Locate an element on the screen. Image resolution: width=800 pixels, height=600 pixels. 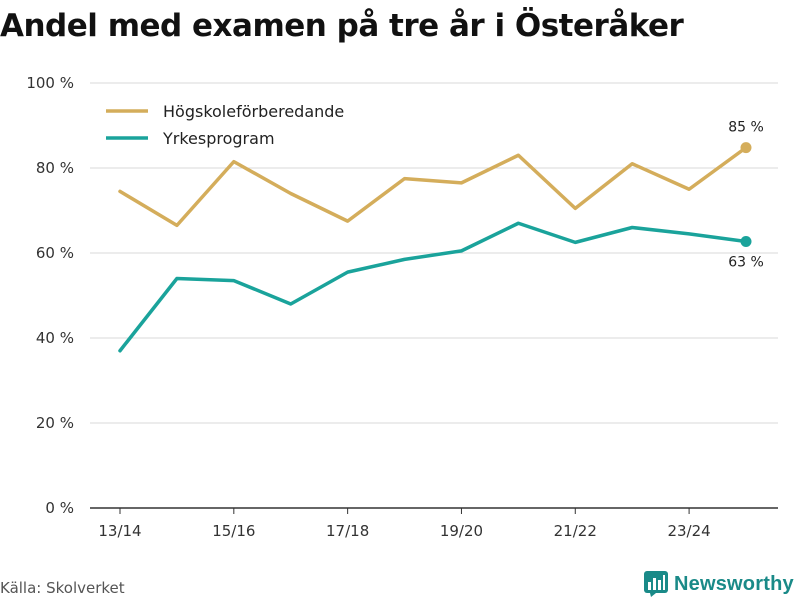
y-tick-label: 20 % is located at coordinates (55, 423).